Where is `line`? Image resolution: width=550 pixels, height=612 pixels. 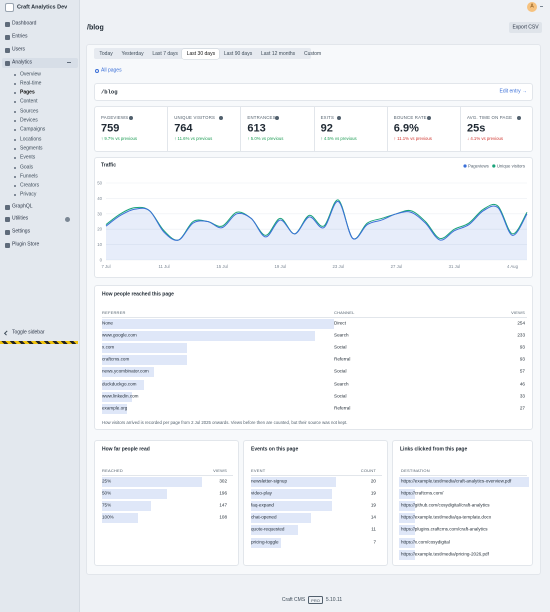
line is located at coordinates (316, 220).